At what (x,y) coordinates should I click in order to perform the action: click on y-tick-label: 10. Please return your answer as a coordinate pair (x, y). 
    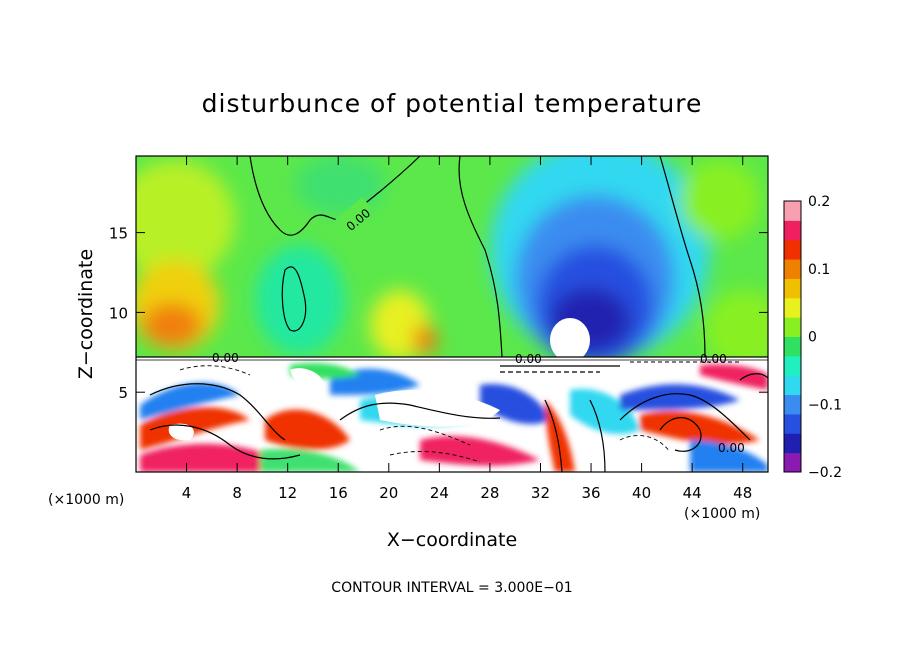
    Looking at the image, I should click on (118, 313).